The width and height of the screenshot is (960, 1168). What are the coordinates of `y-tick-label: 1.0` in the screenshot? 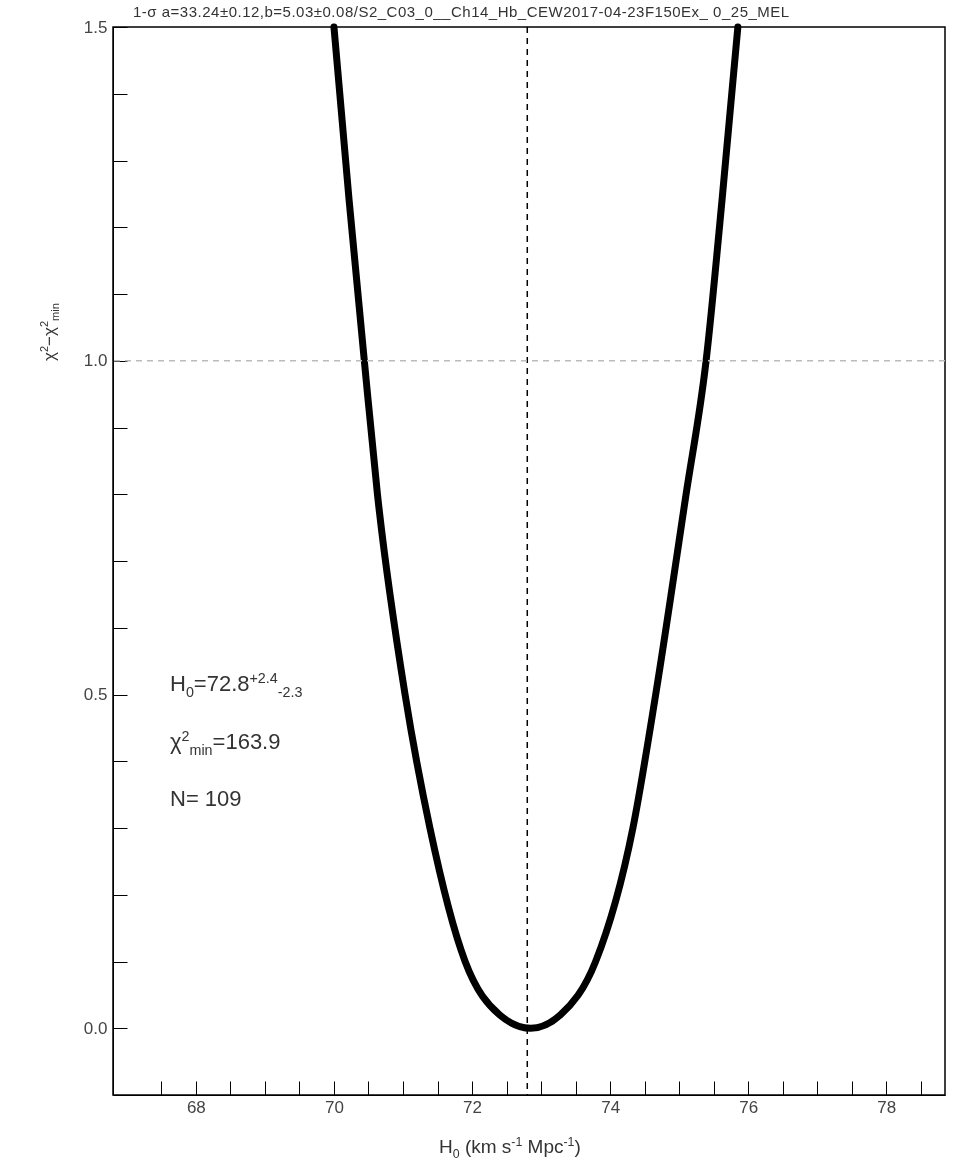 It's located at (95, 361).